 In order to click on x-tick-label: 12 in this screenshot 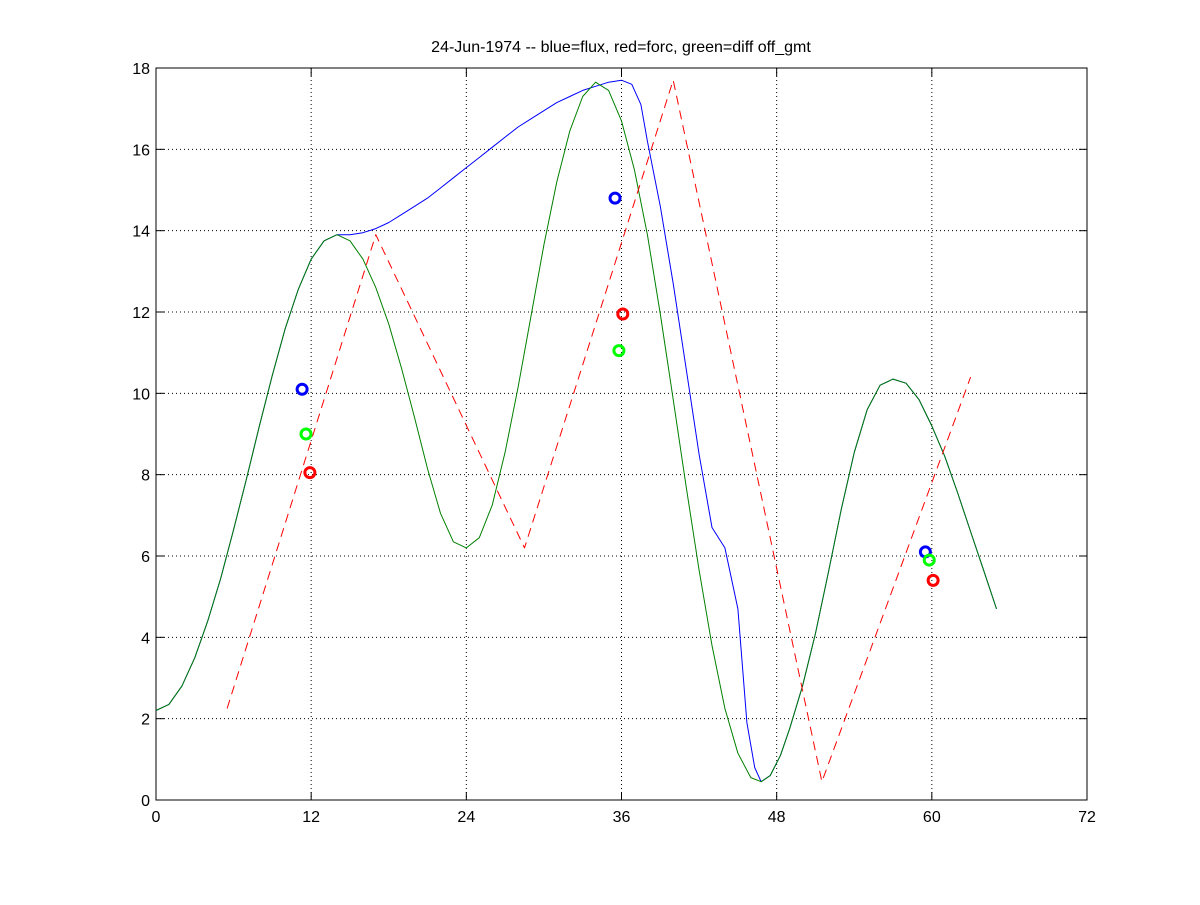, I will do `click(311, 817)`.